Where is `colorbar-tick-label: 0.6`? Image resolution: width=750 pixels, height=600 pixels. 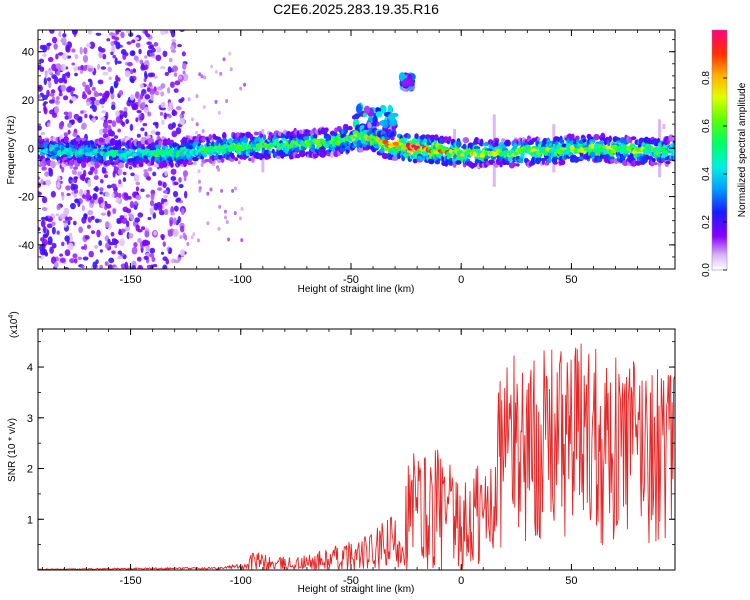
colorbar-tick-label: 0.6 is located at coordinates (706, 126).